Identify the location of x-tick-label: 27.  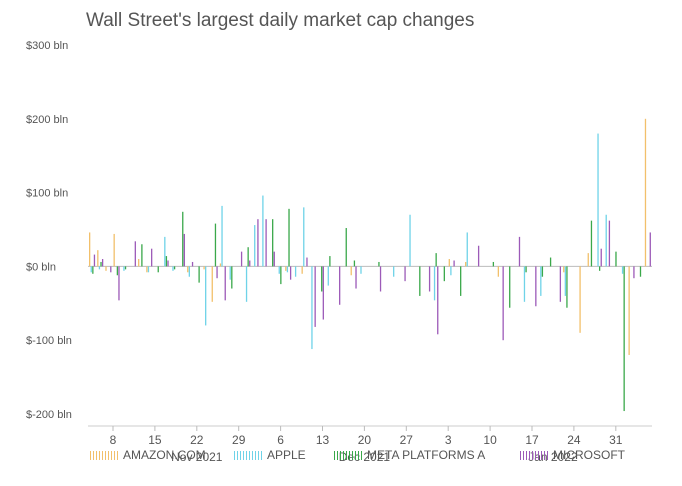
(407, 440).